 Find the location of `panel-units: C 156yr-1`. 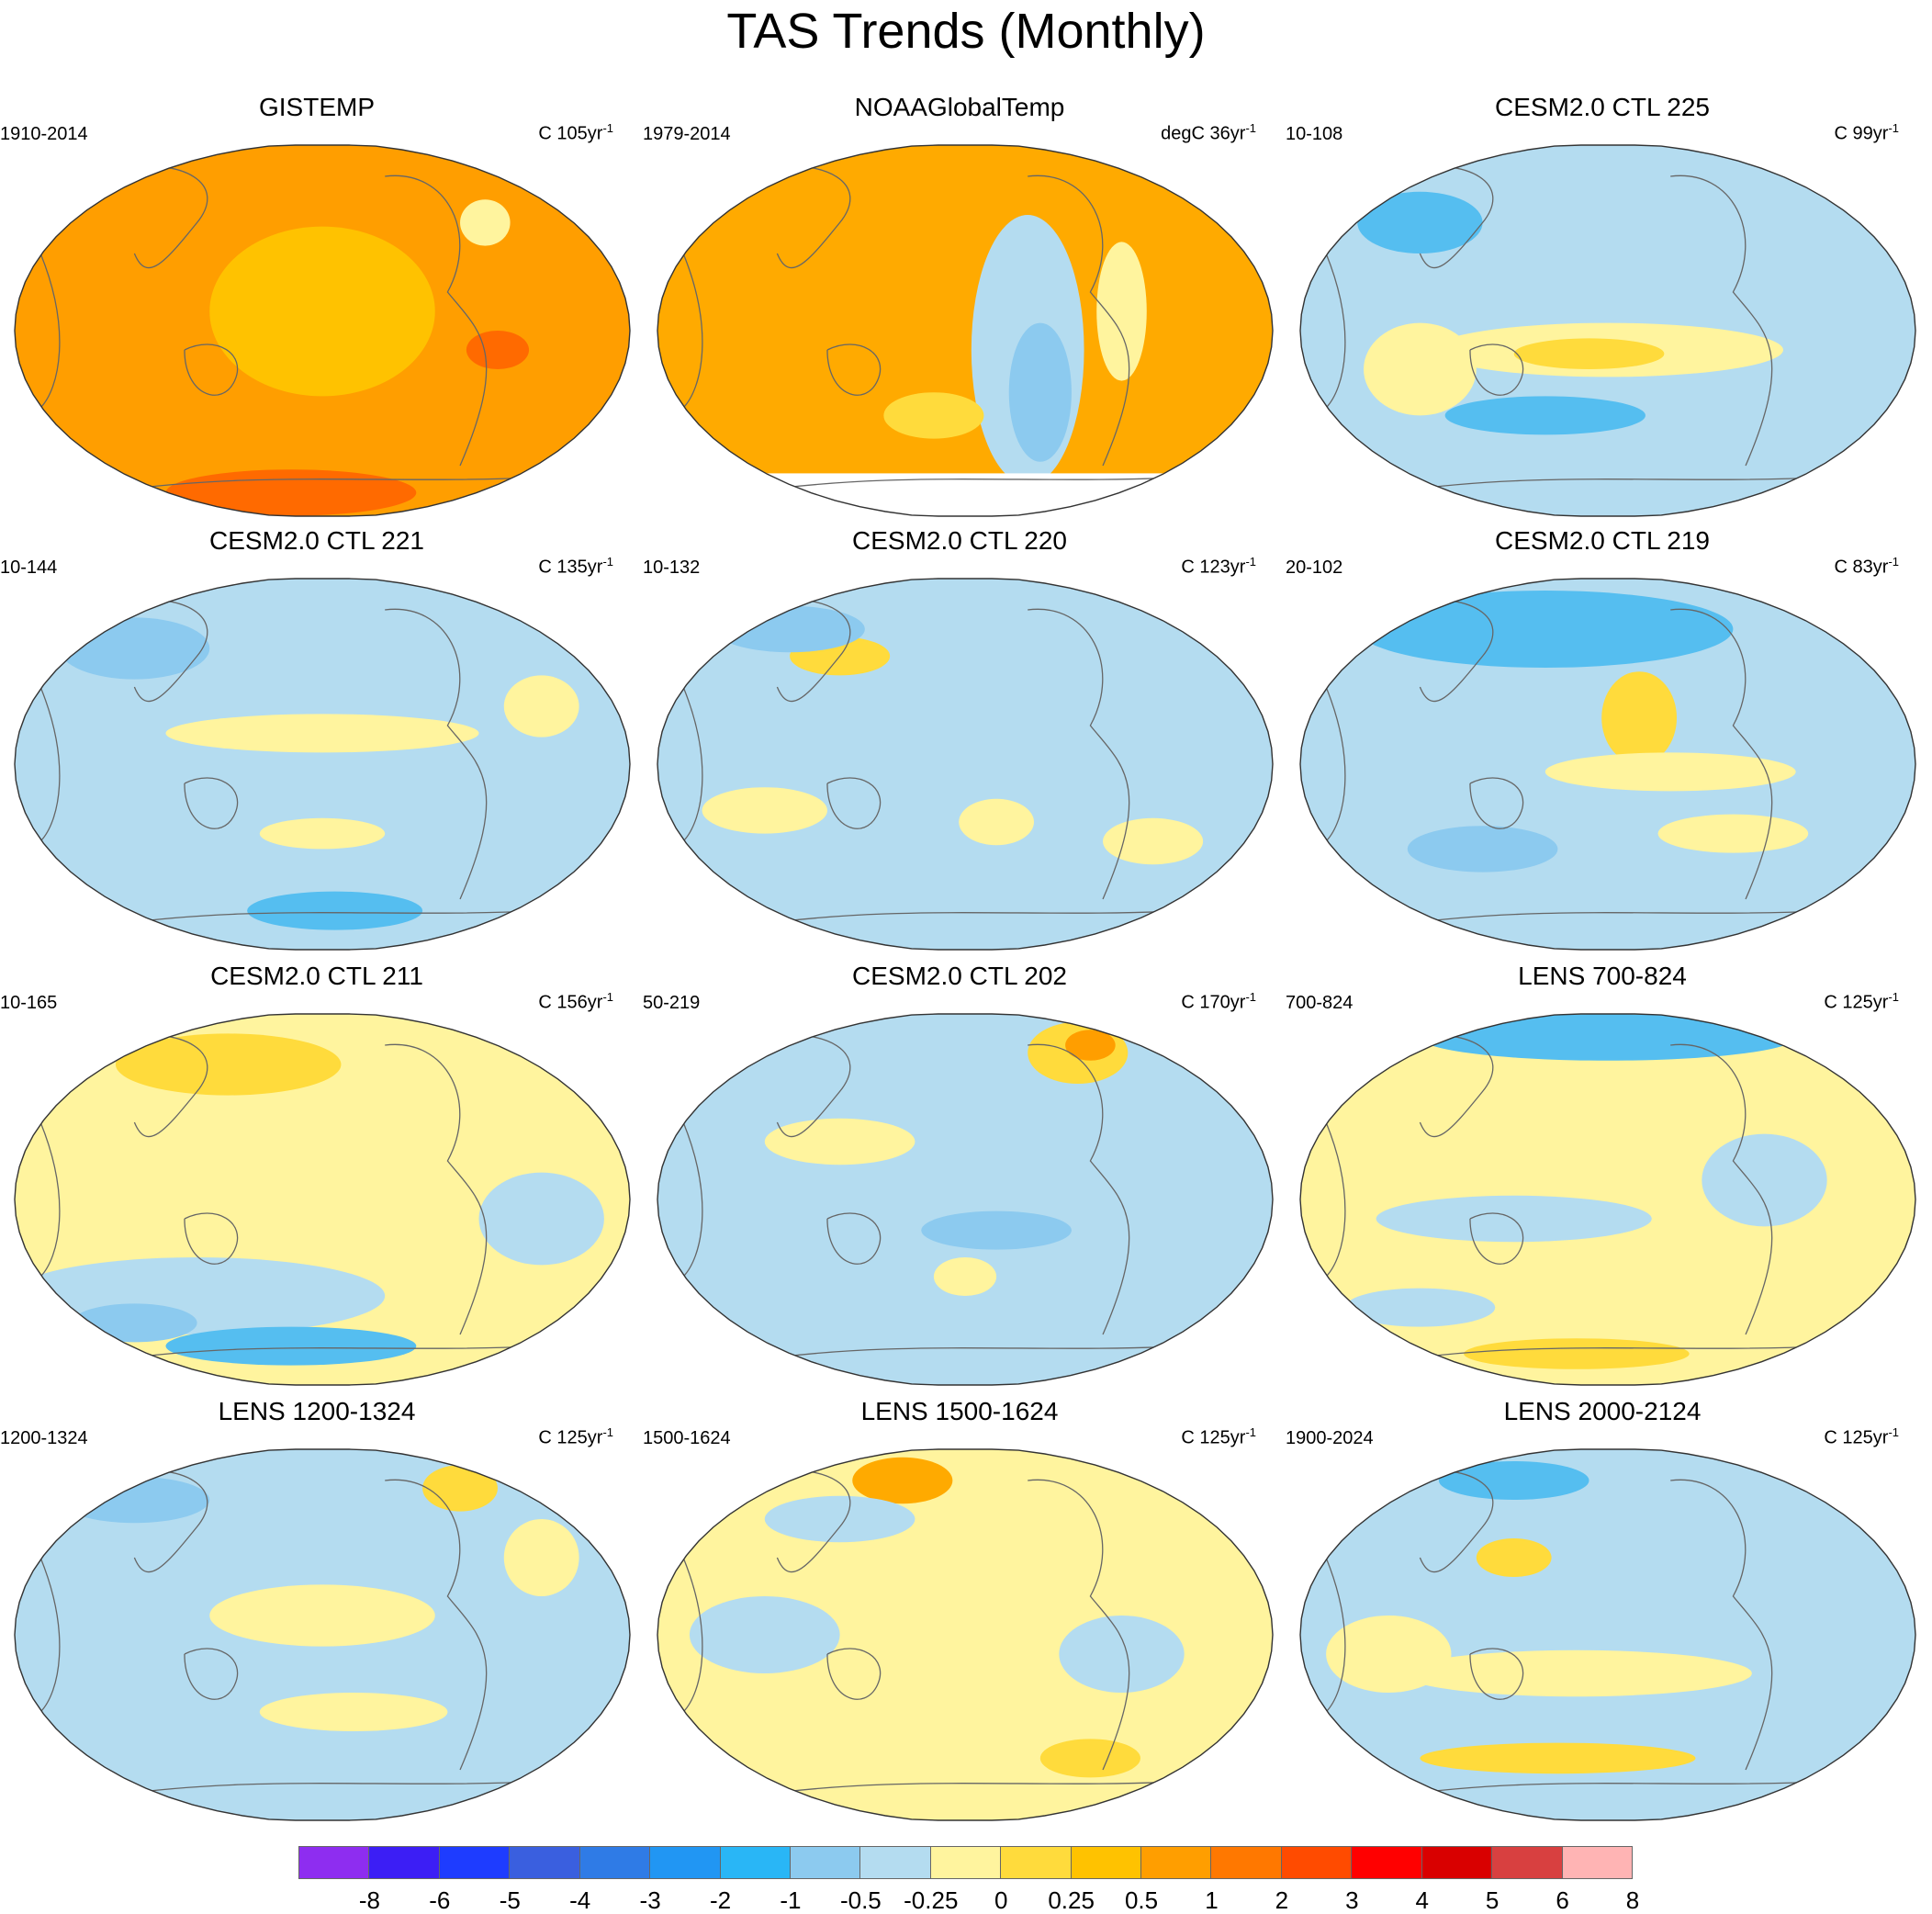

panel-units: C 156yr-1 is located at coordinates (575, 1001).